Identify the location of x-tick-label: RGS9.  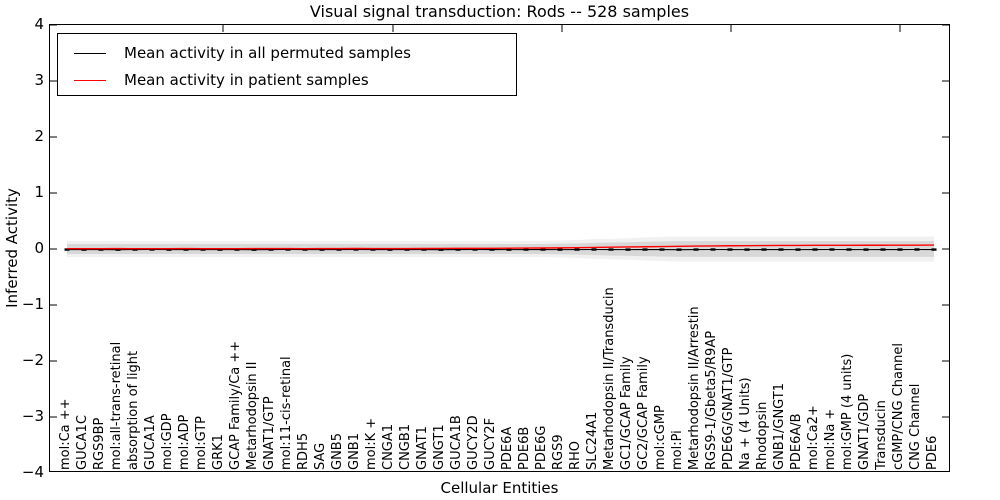
(558, 452).